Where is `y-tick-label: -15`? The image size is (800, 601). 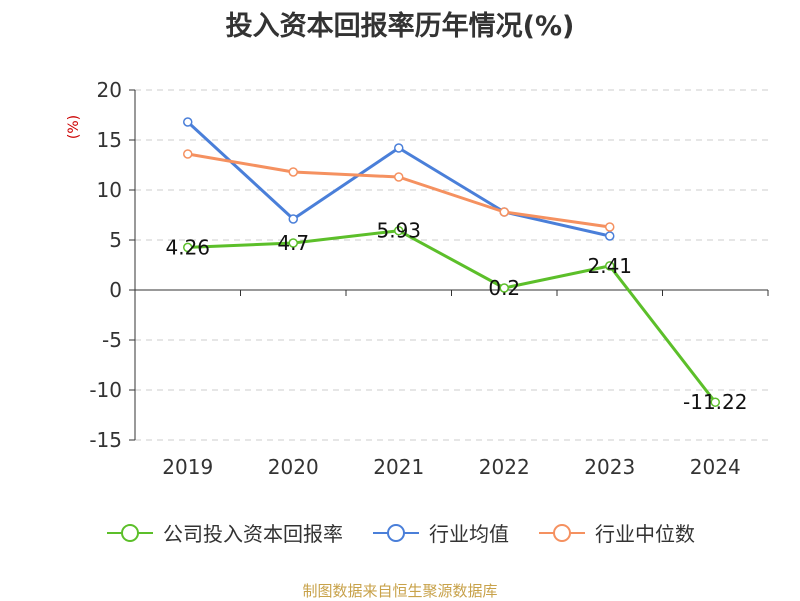
y-tick-label: -15 is located at coordinates (105, 440).